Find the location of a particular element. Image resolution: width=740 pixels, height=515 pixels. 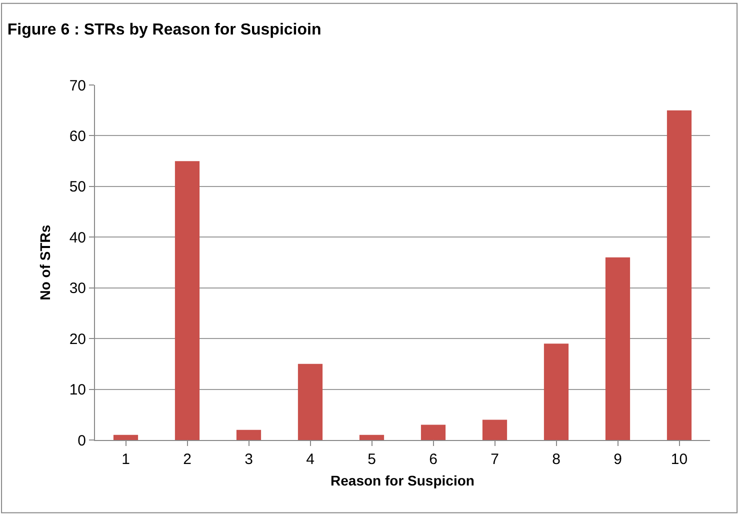

y-tick-label: 20 is located at coordinates (77, 339).